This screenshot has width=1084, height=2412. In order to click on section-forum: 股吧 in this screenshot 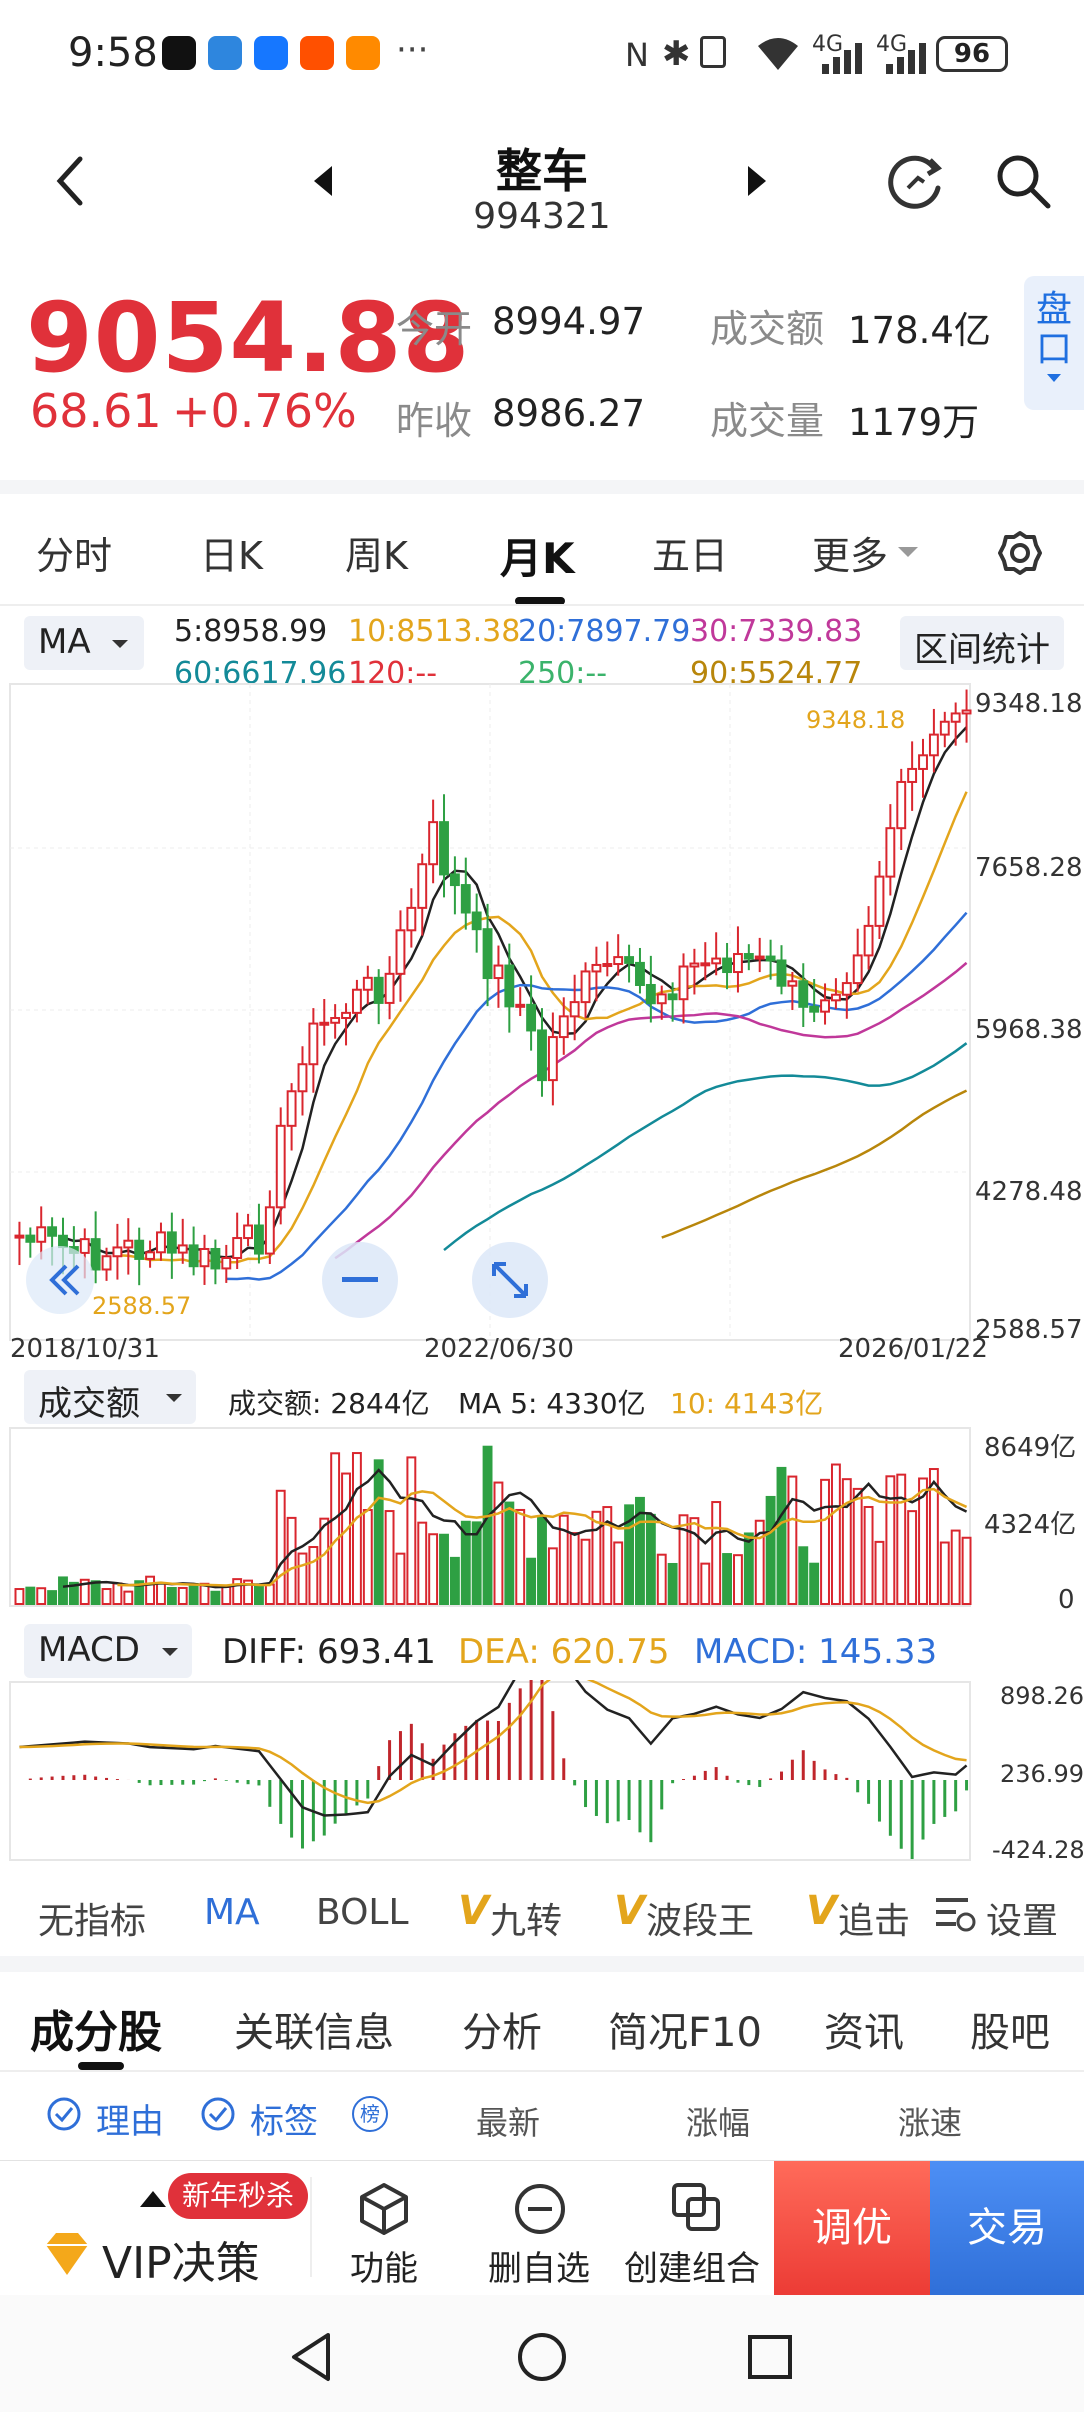, I will do `click(1010, 2033)`.